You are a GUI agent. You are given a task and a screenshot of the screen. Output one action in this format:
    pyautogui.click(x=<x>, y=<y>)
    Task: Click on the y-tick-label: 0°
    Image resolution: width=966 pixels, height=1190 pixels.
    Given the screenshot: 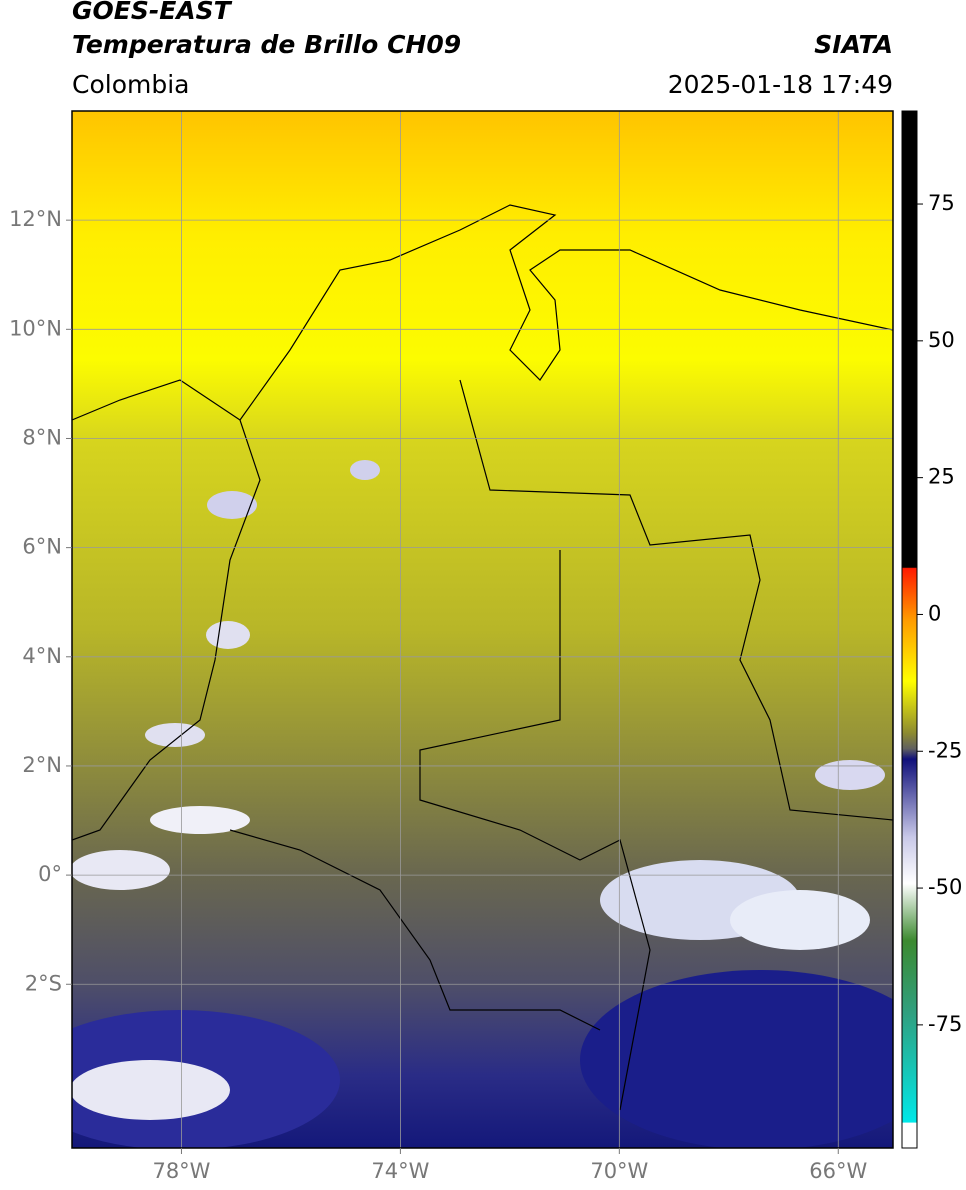 What is the action you would take?
    pyautogui.click(x=50, y=874)
    